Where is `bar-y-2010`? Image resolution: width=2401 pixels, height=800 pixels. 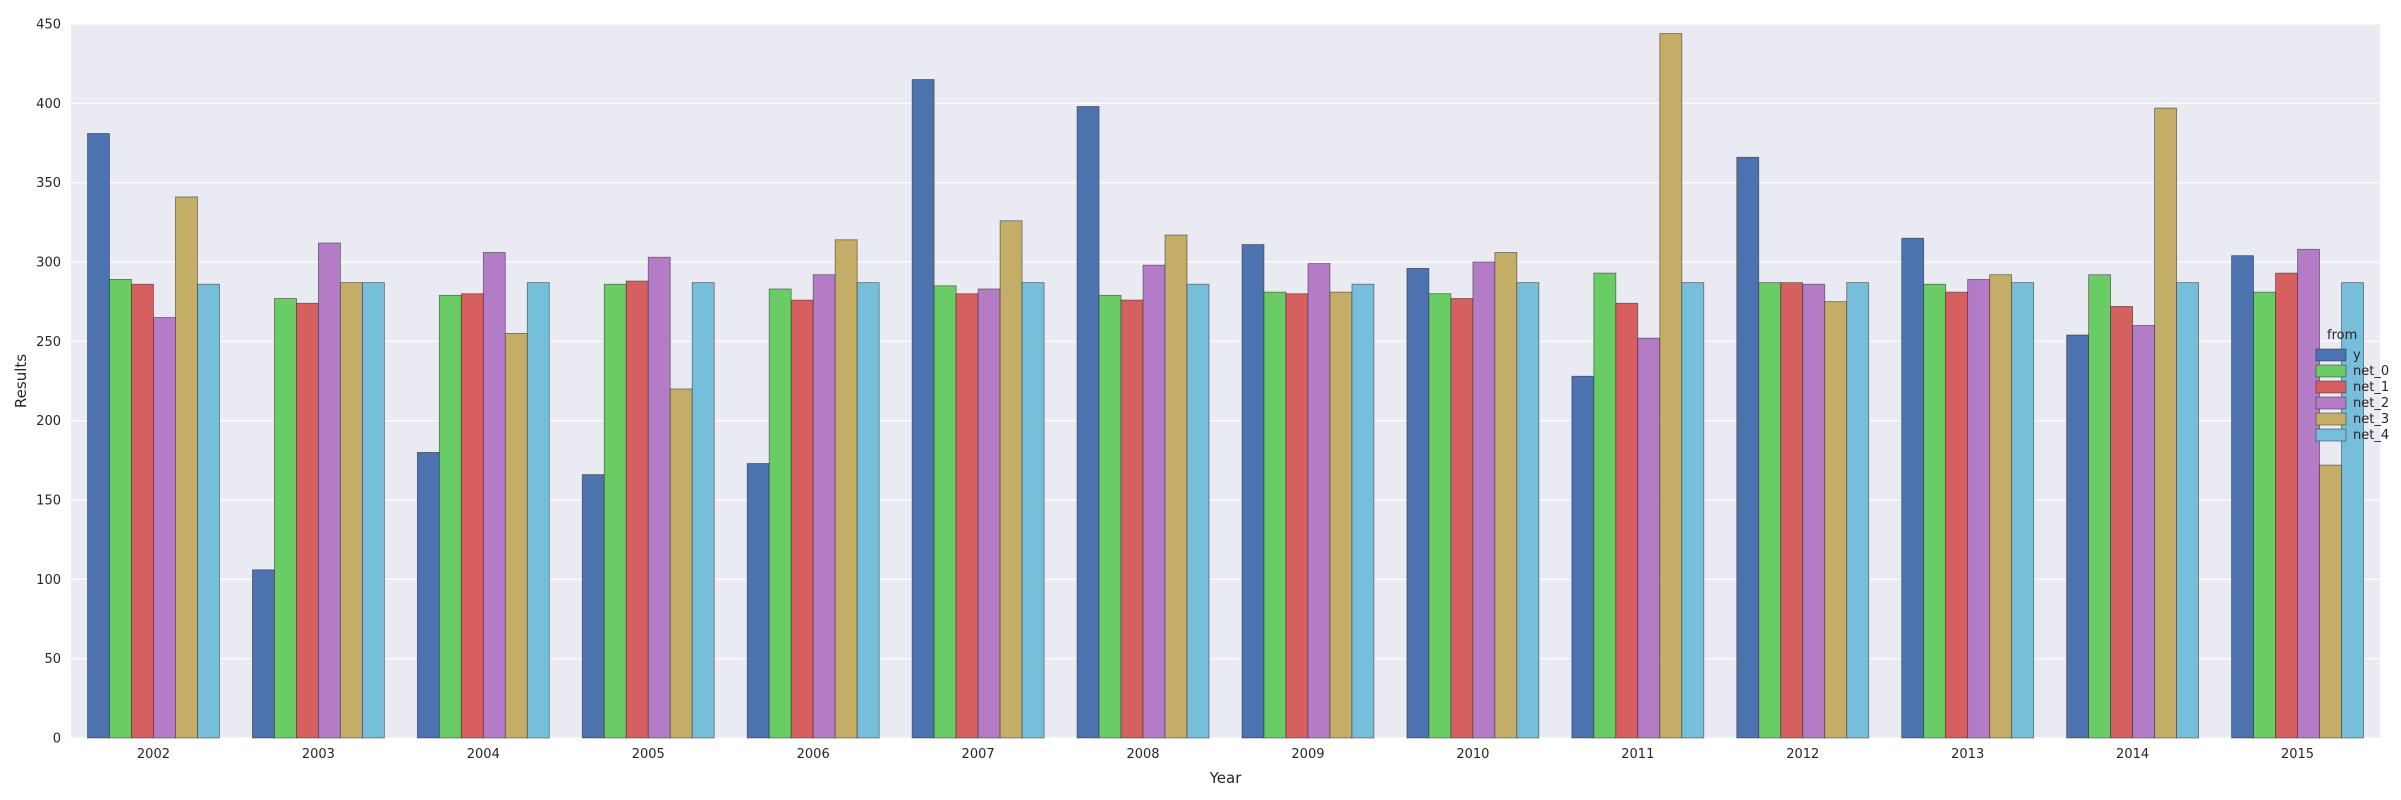 bar-y-2010 is located at coordinates (1418, 503).